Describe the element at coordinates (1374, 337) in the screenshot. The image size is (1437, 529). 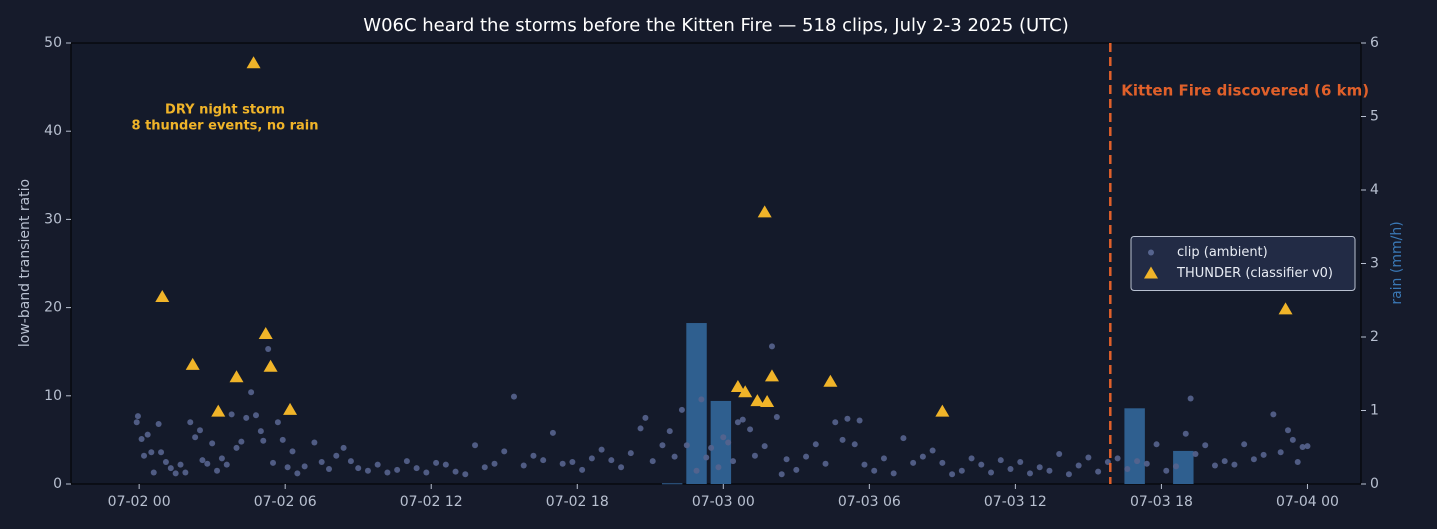
I see `y2-tick-label: 2` at that location.